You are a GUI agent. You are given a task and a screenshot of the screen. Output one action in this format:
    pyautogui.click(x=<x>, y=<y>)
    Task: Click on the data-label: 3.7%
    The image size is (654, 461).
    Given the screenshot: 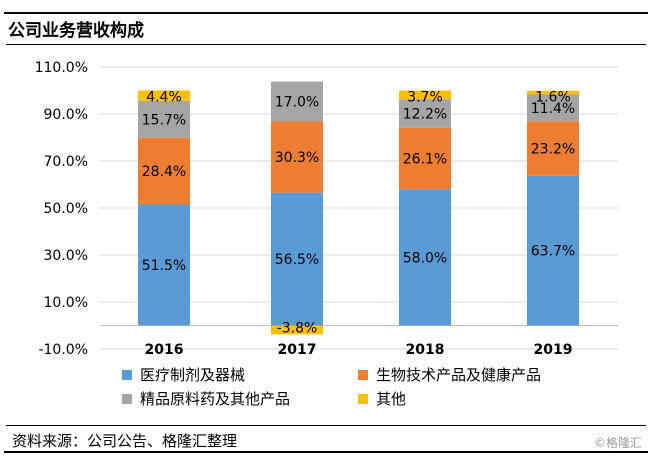 What is the action you would take?
    pyautogui.click(x=425, y=98)
    